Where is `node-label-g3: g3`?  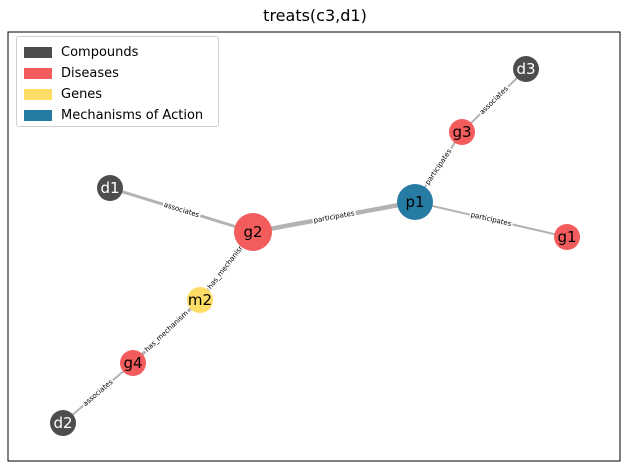
node-label-g3: g3 is located at coordinates (461, 132).